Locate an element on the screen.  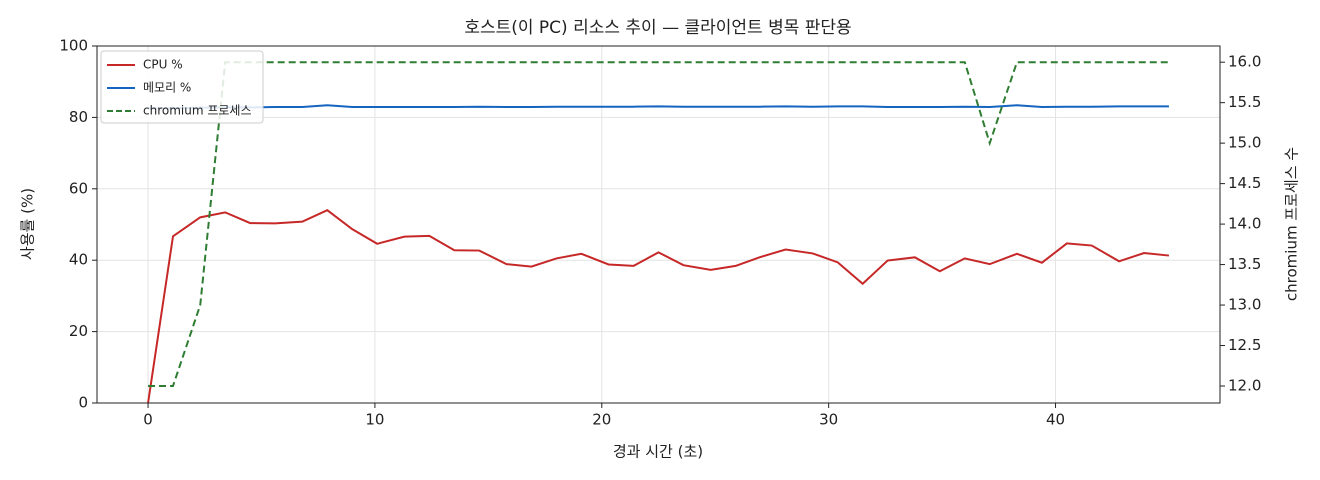
x-tick-label: 10 is located at coordinates (374, 420).